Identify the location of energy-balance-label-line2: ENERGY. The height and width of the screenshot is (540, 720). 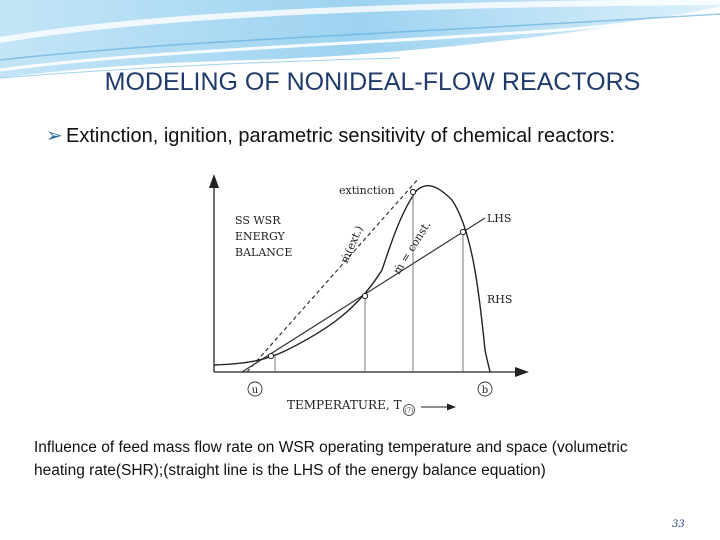
(260, 236).